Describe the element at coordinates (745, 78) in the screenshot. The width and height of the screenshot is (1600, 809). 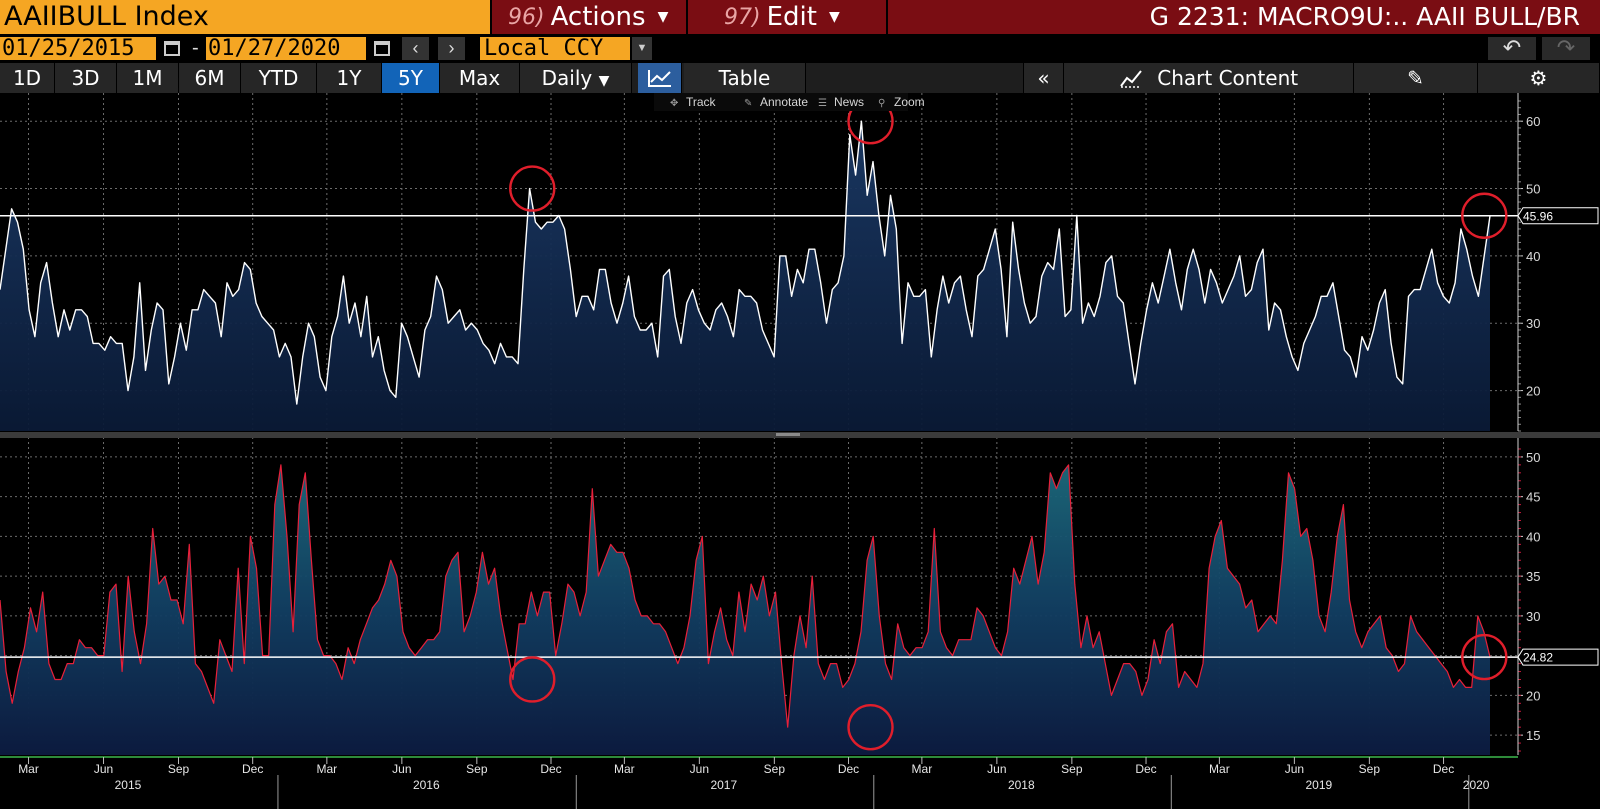
I see `table-button: Table` at that location.